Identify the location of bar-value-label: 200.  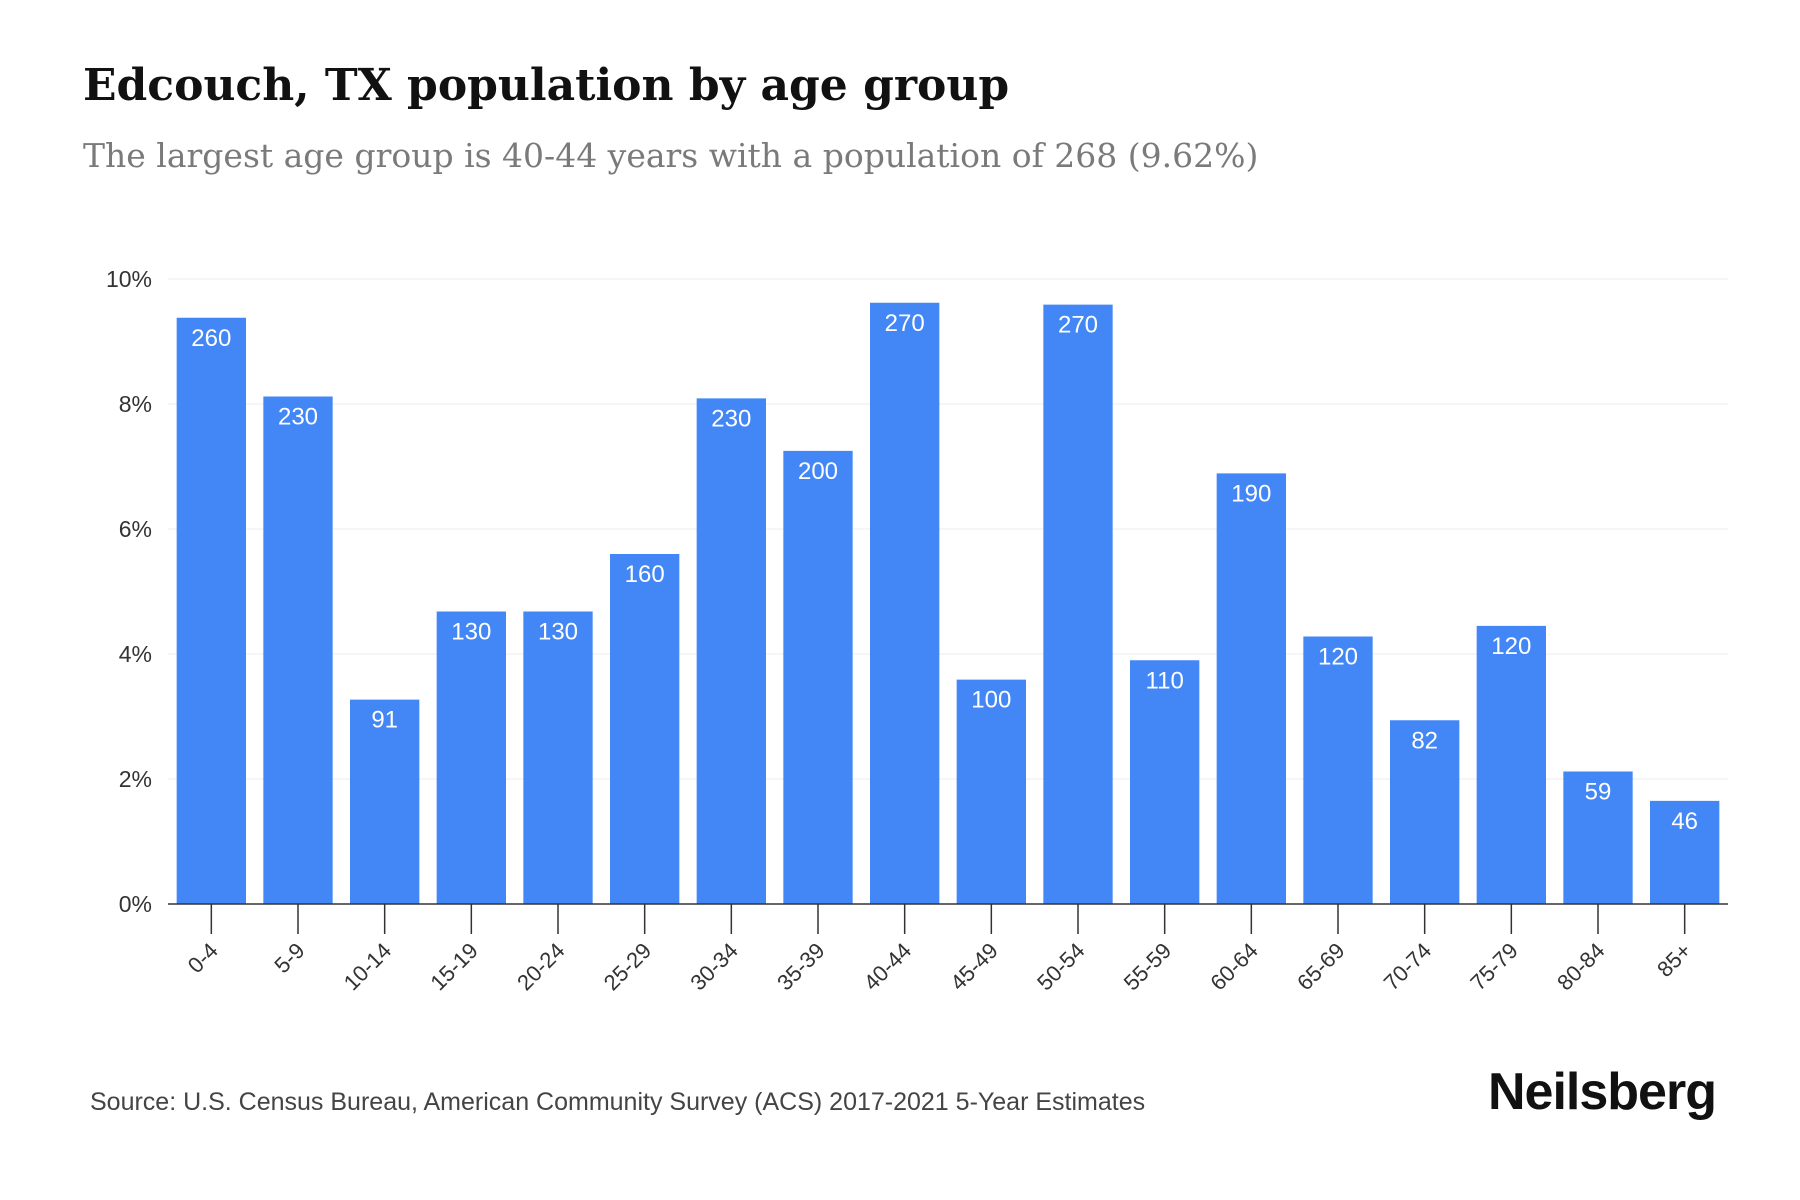
(818, 471).